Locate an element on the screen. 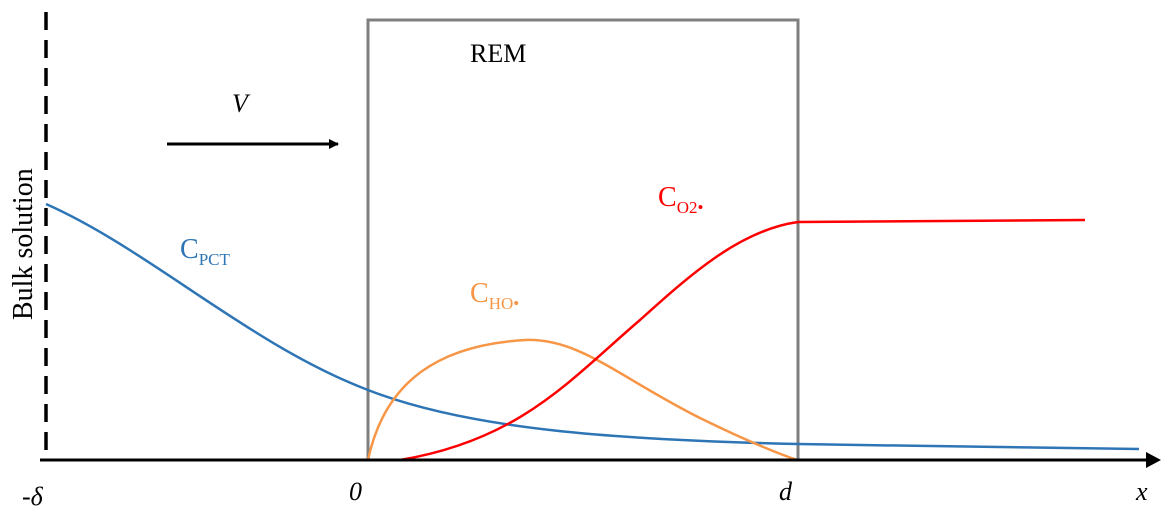  tick-zero-label: 0 is located at coordinates (355, 491).